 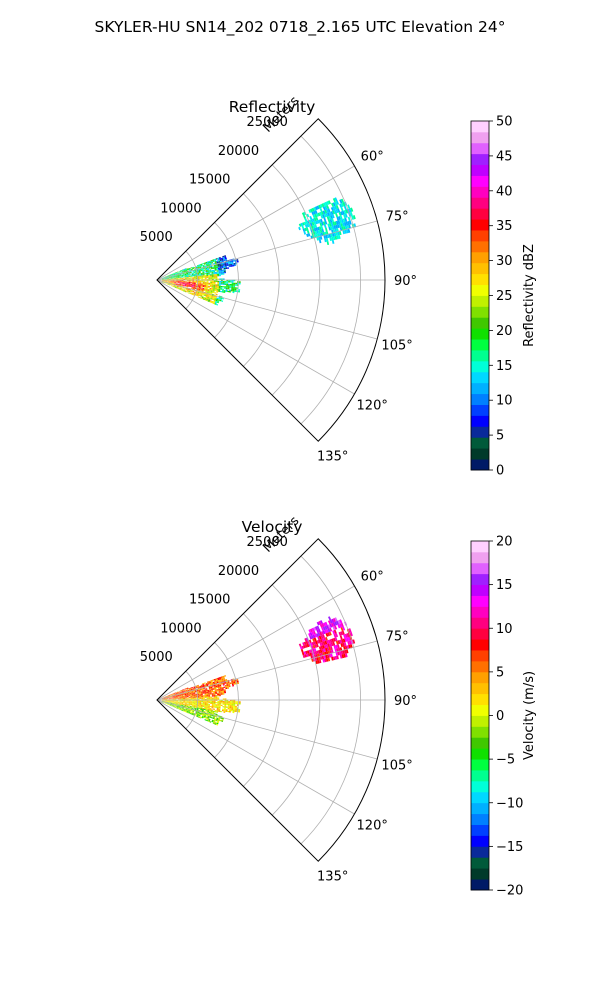 I want to click on angle-tick-label: 120°, so click(x=372, y=405).